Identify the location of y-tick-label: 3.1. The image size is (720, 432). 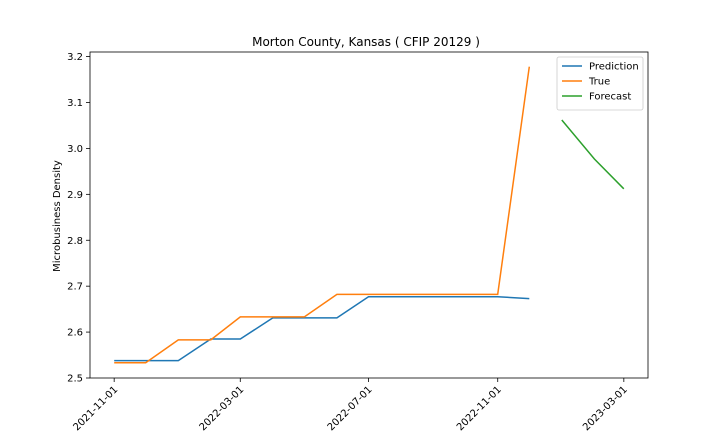
(75, 103).